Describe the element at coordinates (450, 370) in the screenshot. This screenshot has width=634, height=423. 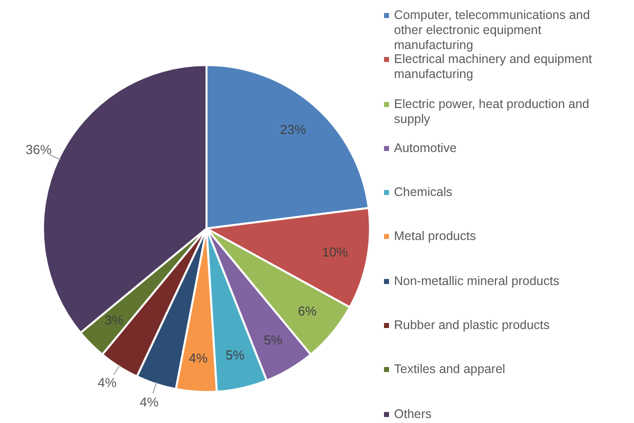
I see `legend-label: Textiles and apparel` at that location.